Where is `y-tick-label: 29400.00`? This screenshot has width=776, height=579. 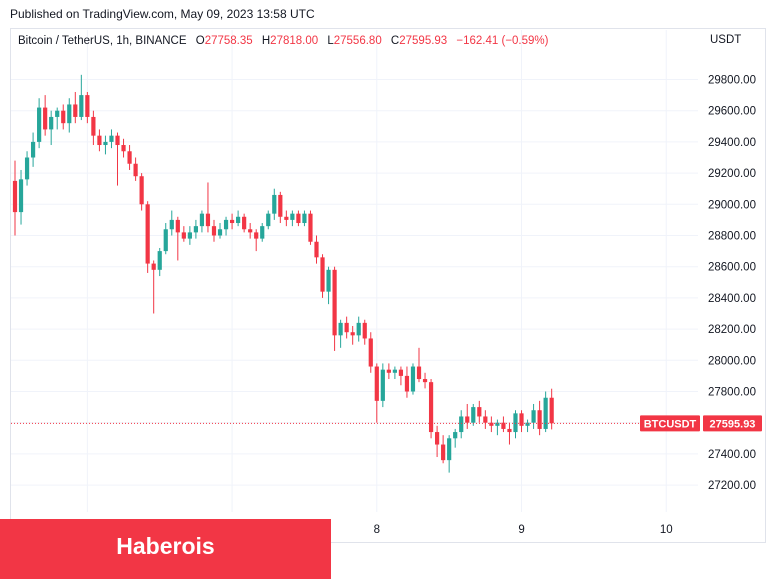 y-tick-label: 29400.00 is located at coordinates (732, 143).